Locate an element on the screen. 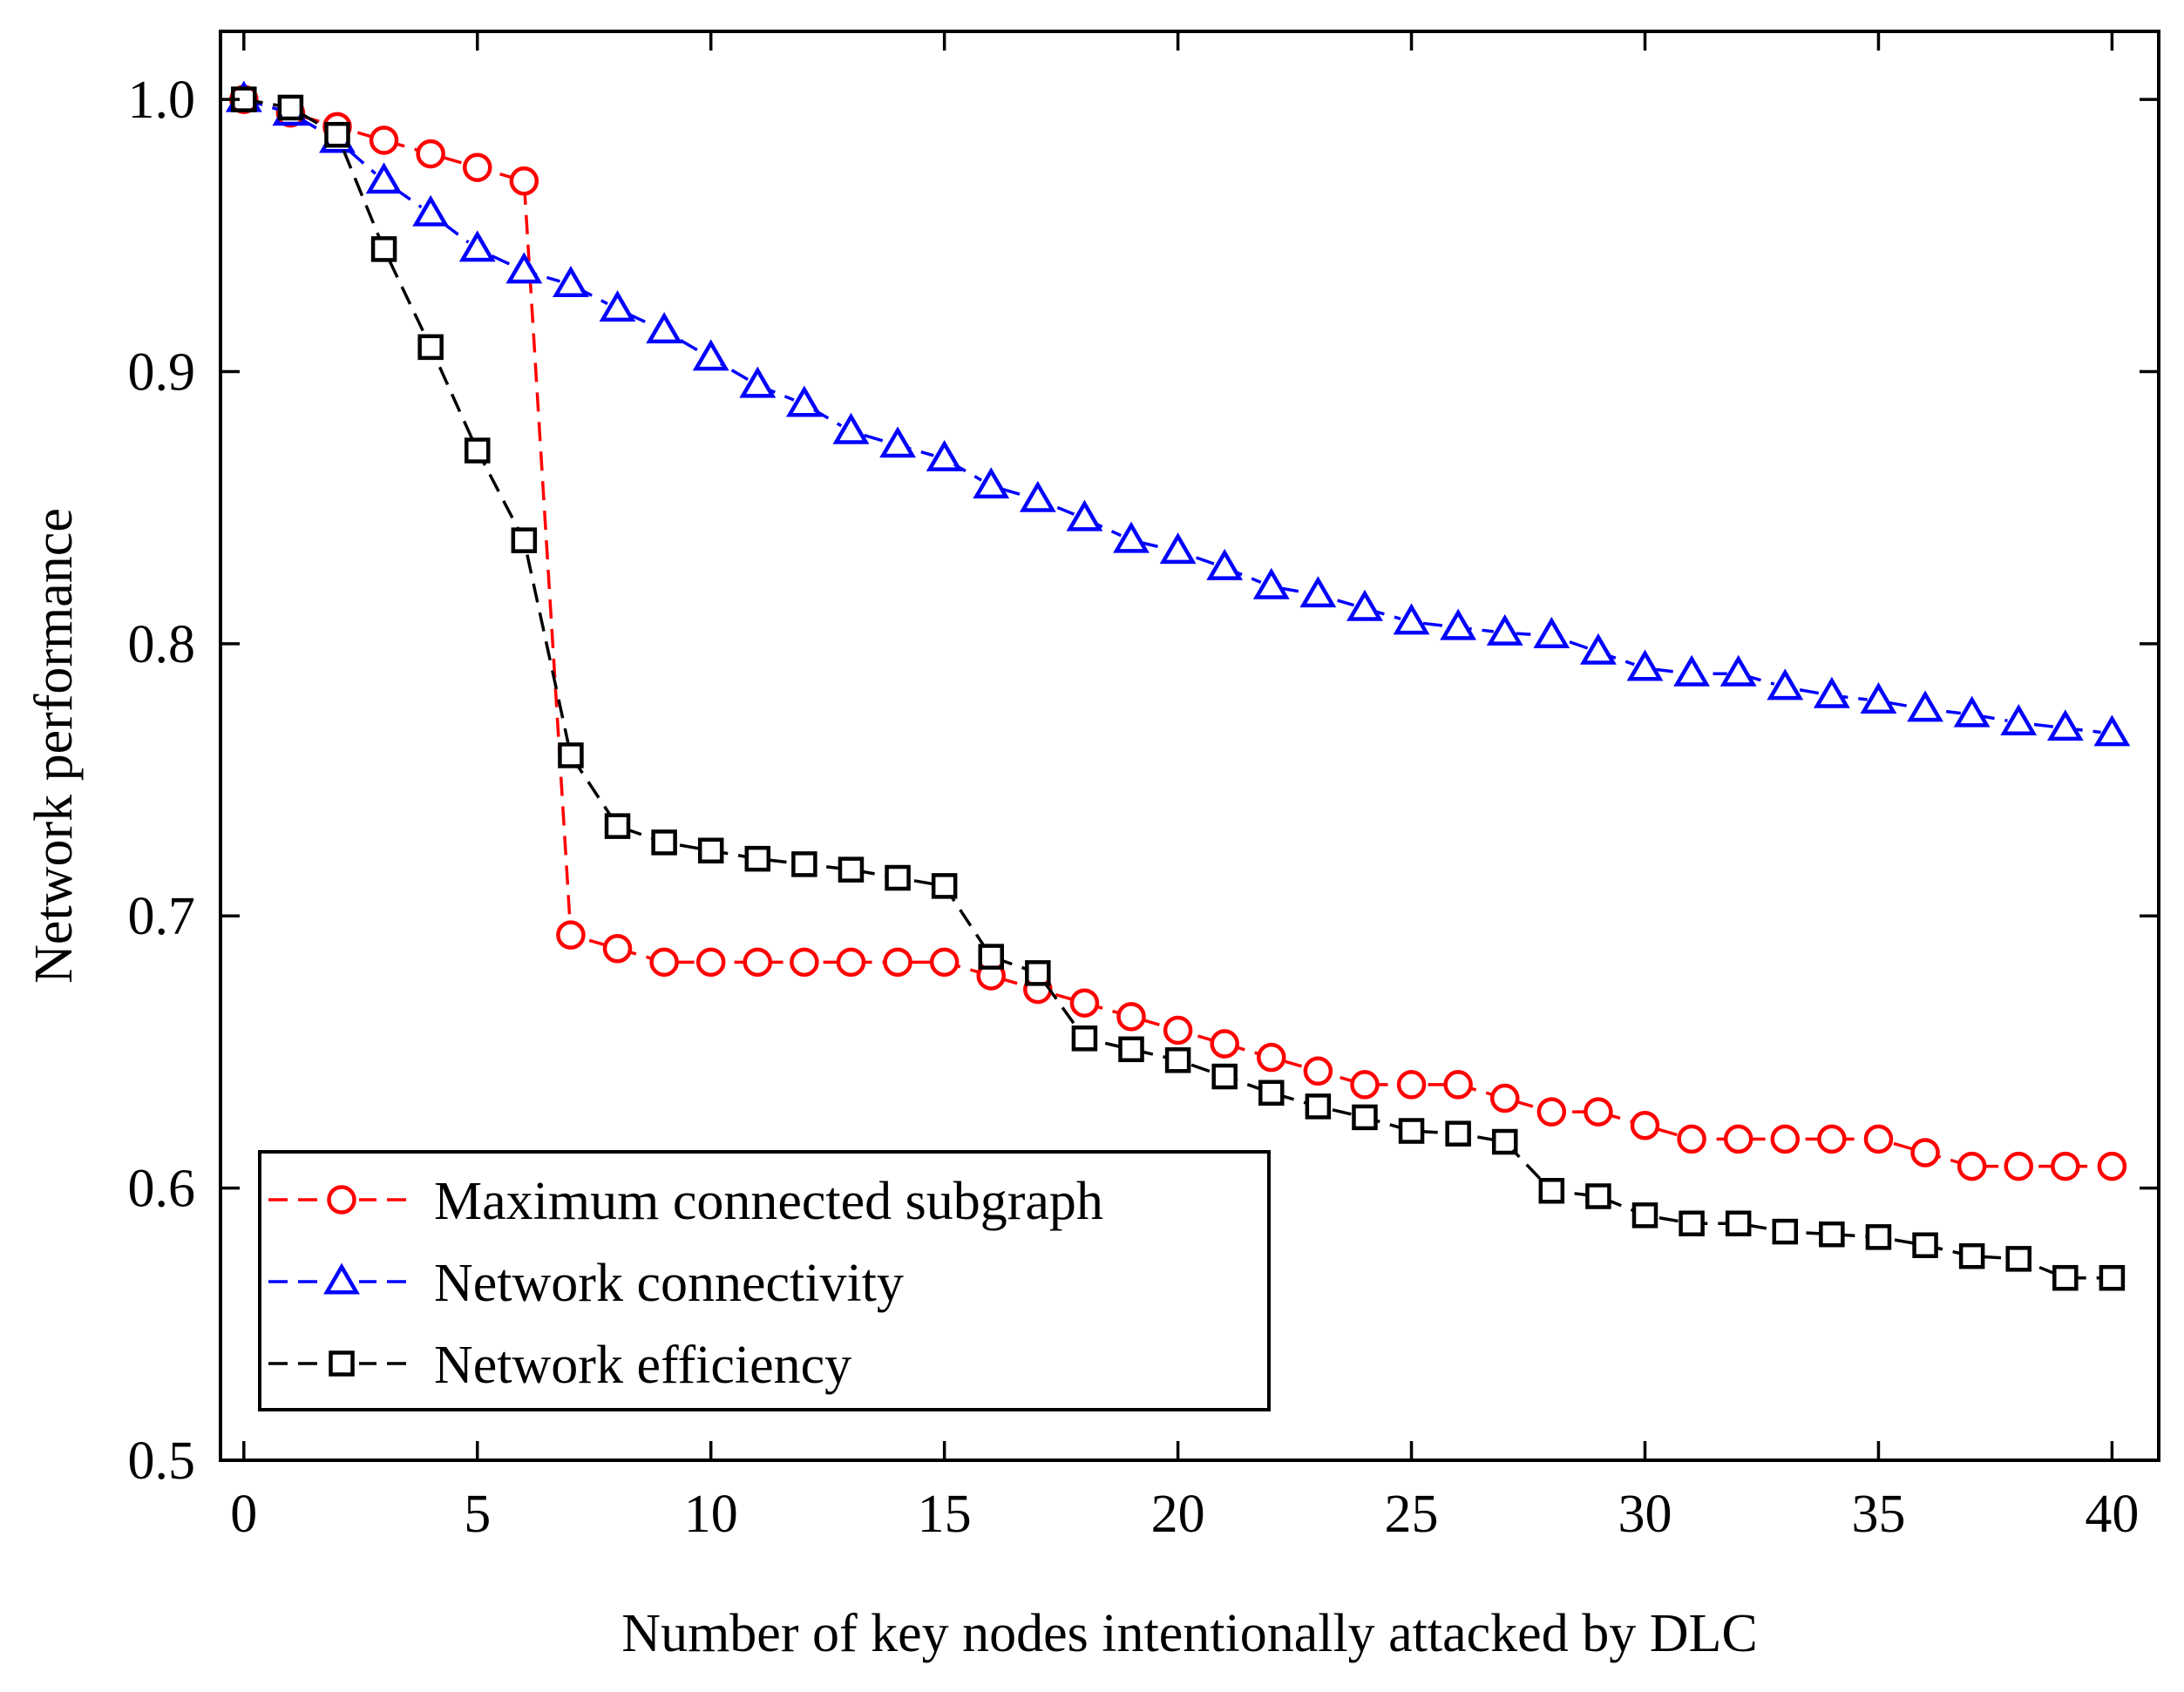  legend-box is located at coordinates (764, 1280).